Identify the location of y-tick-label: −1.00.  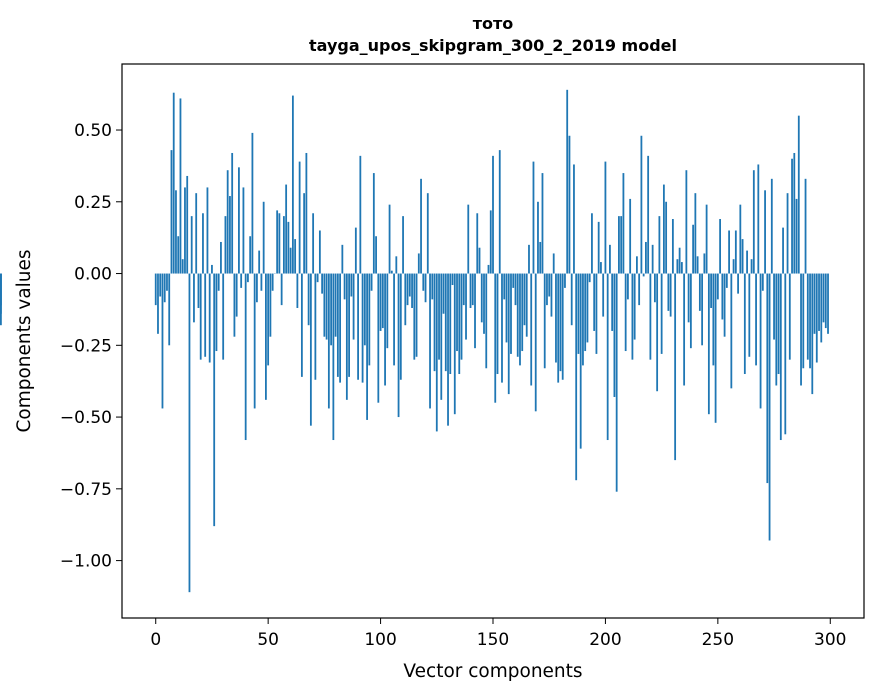
(86, 562).